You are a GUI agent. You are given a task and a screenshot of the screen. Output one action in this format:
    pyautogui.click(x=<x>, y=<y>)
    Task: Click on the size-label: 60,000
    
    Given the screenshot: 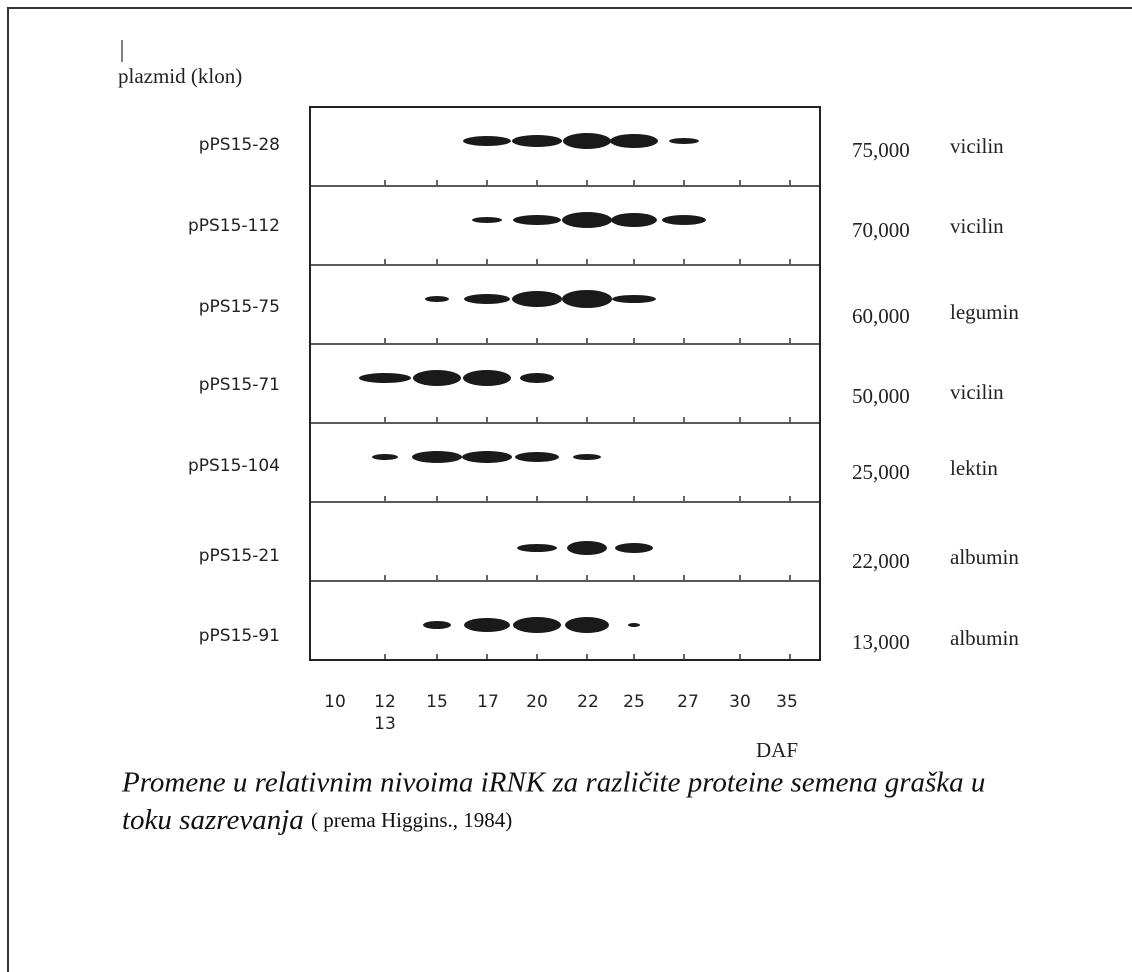 What is the action you would take?
    pyautogui.click(x=881, y=316)
    